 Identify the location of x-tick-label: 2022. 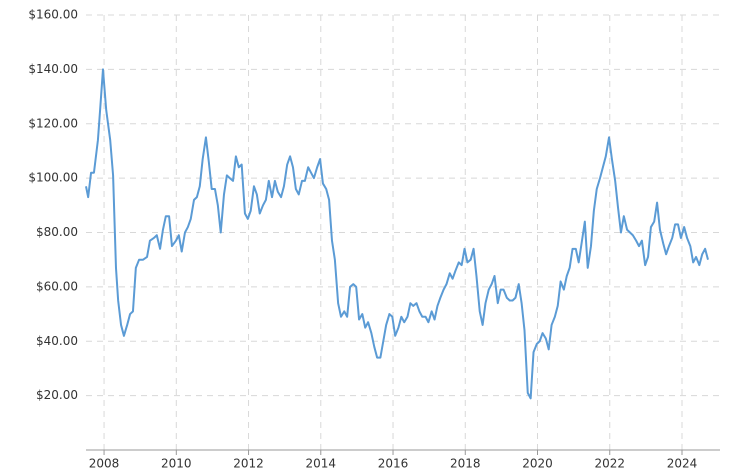
(609, 464).